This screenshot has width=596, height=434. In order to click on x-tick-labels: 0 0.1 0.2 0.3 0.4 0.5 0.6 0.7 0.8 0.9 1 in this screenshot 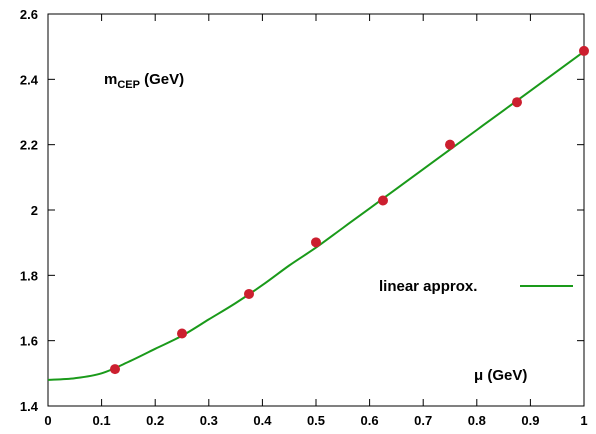, I will do `click(315, 420)`.